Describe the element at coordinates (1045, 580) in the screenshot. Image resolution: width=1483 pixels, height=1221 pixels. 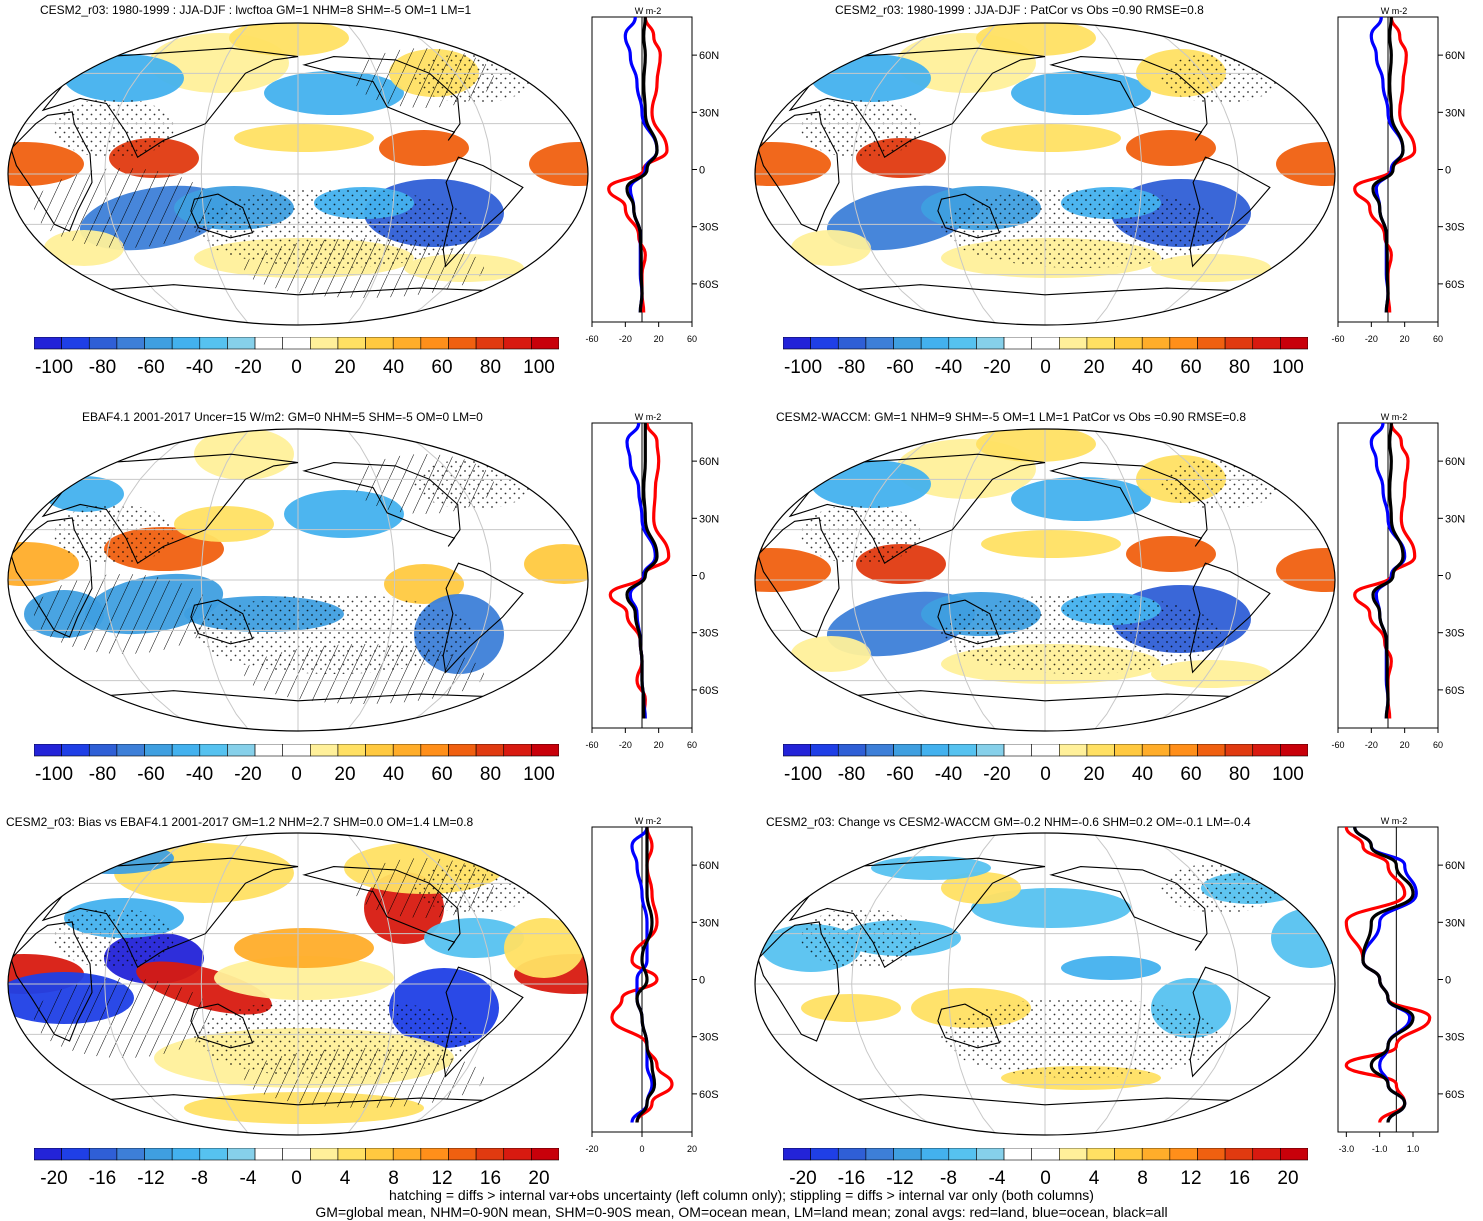
I see `panel-4-map` at that location.